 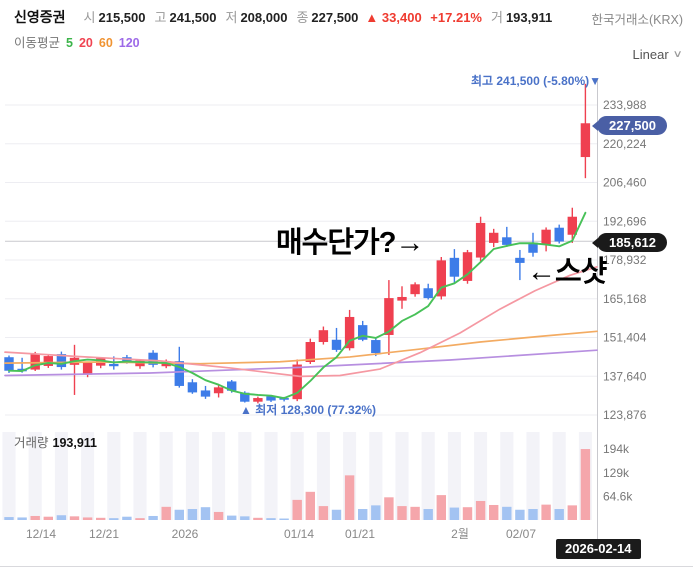 I want to click on crosshair-price-badge: 185,612, so click(x=629, y=242).